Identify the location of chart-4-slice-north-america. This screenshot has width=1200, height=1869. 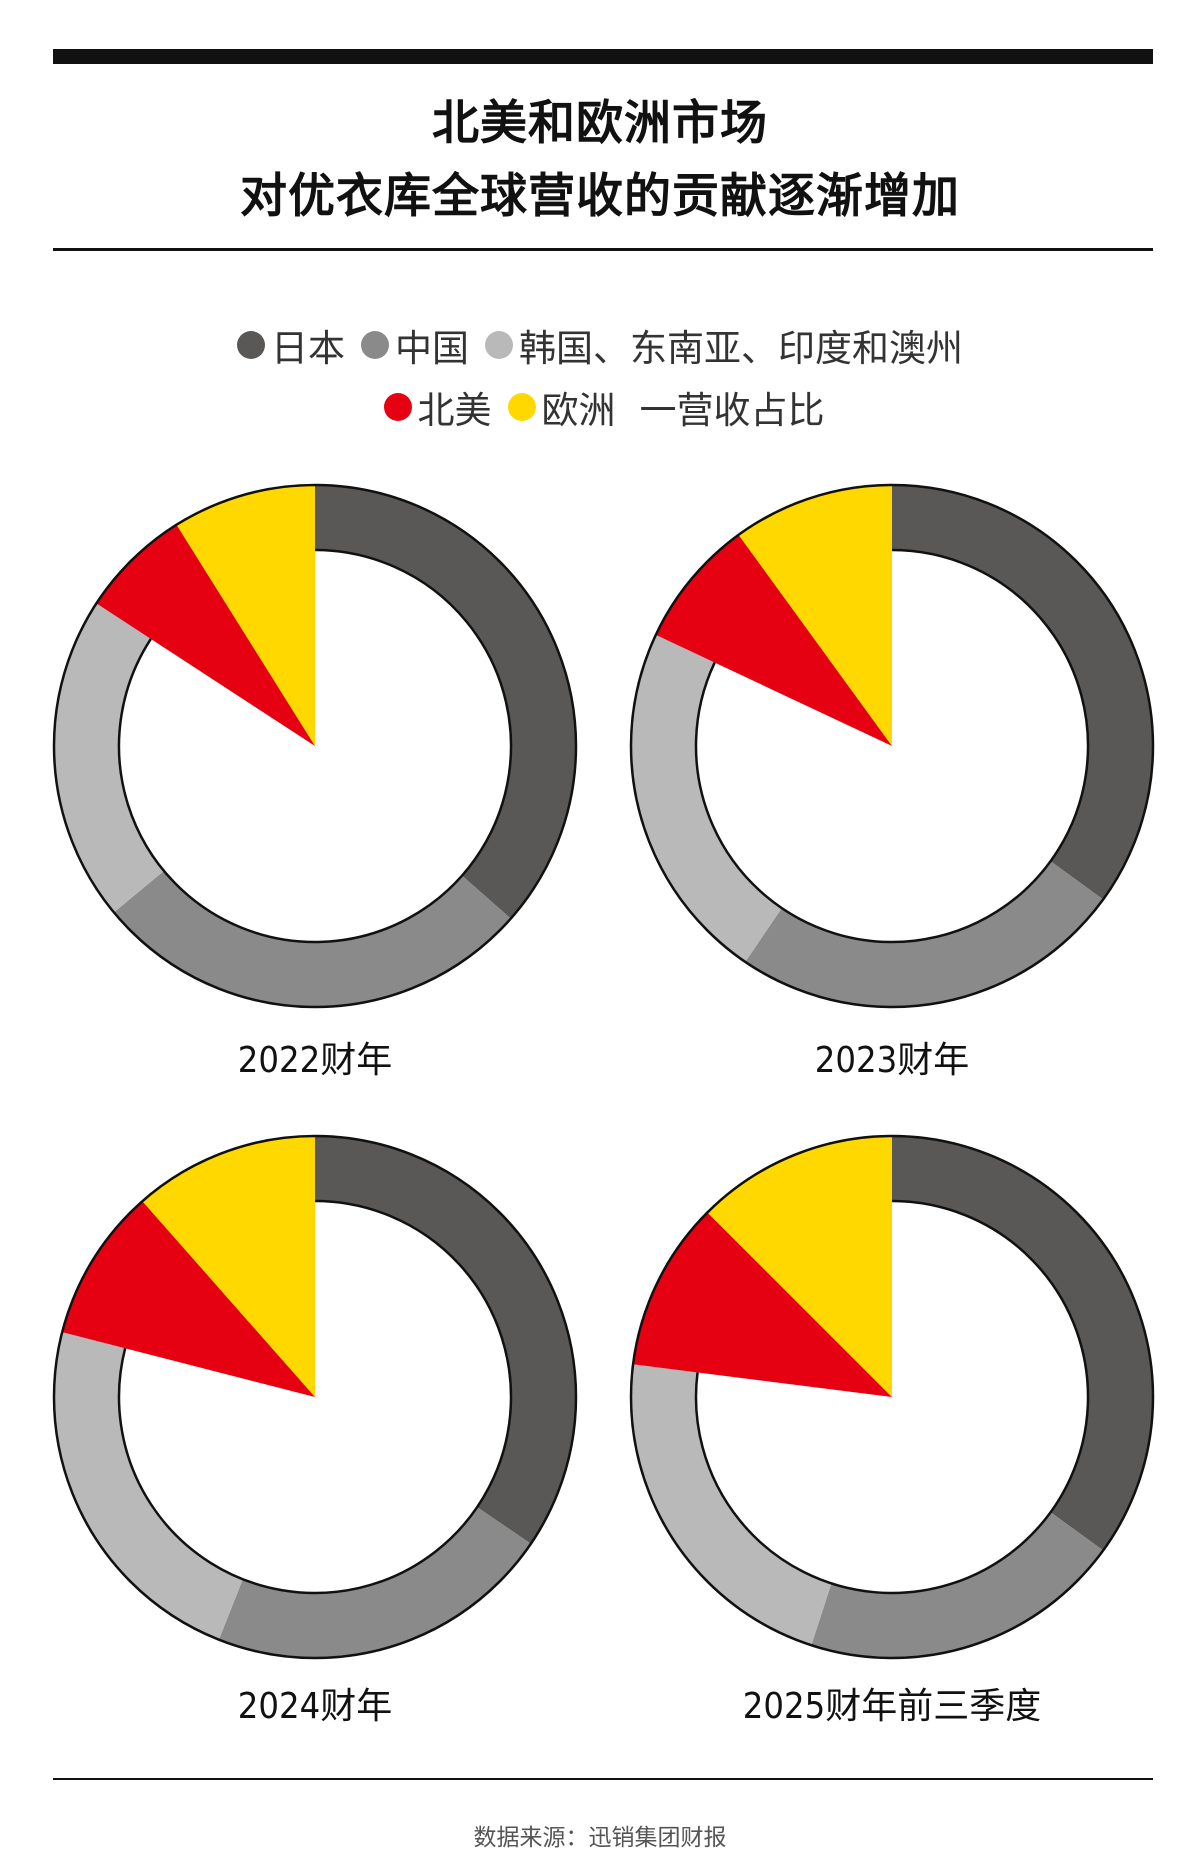
(762, 1304).